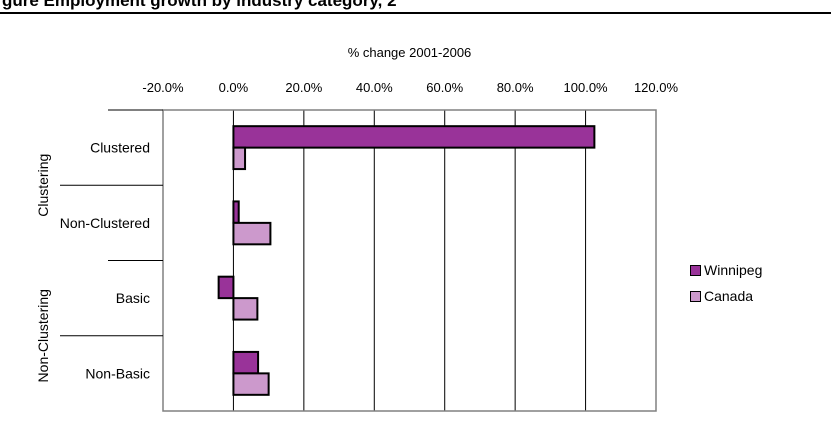  Describe the element at coordinates (234, 87) in the screenshot. I see `x-tick-label: 0.0%` at that location.